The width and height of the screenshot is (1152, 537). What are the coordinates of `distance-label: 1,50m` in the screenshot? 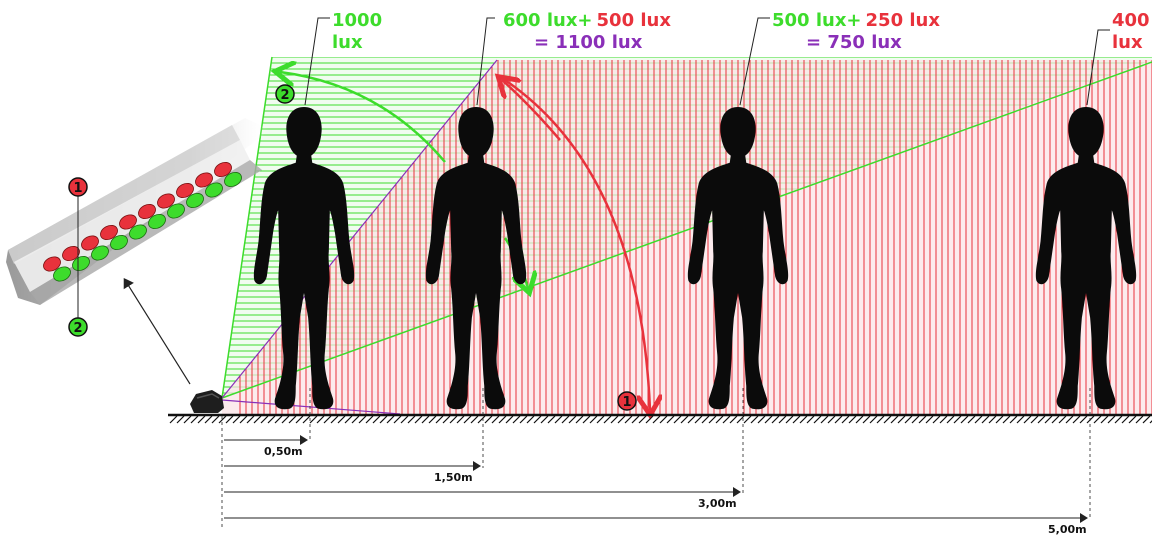 It's located at (453, 477).